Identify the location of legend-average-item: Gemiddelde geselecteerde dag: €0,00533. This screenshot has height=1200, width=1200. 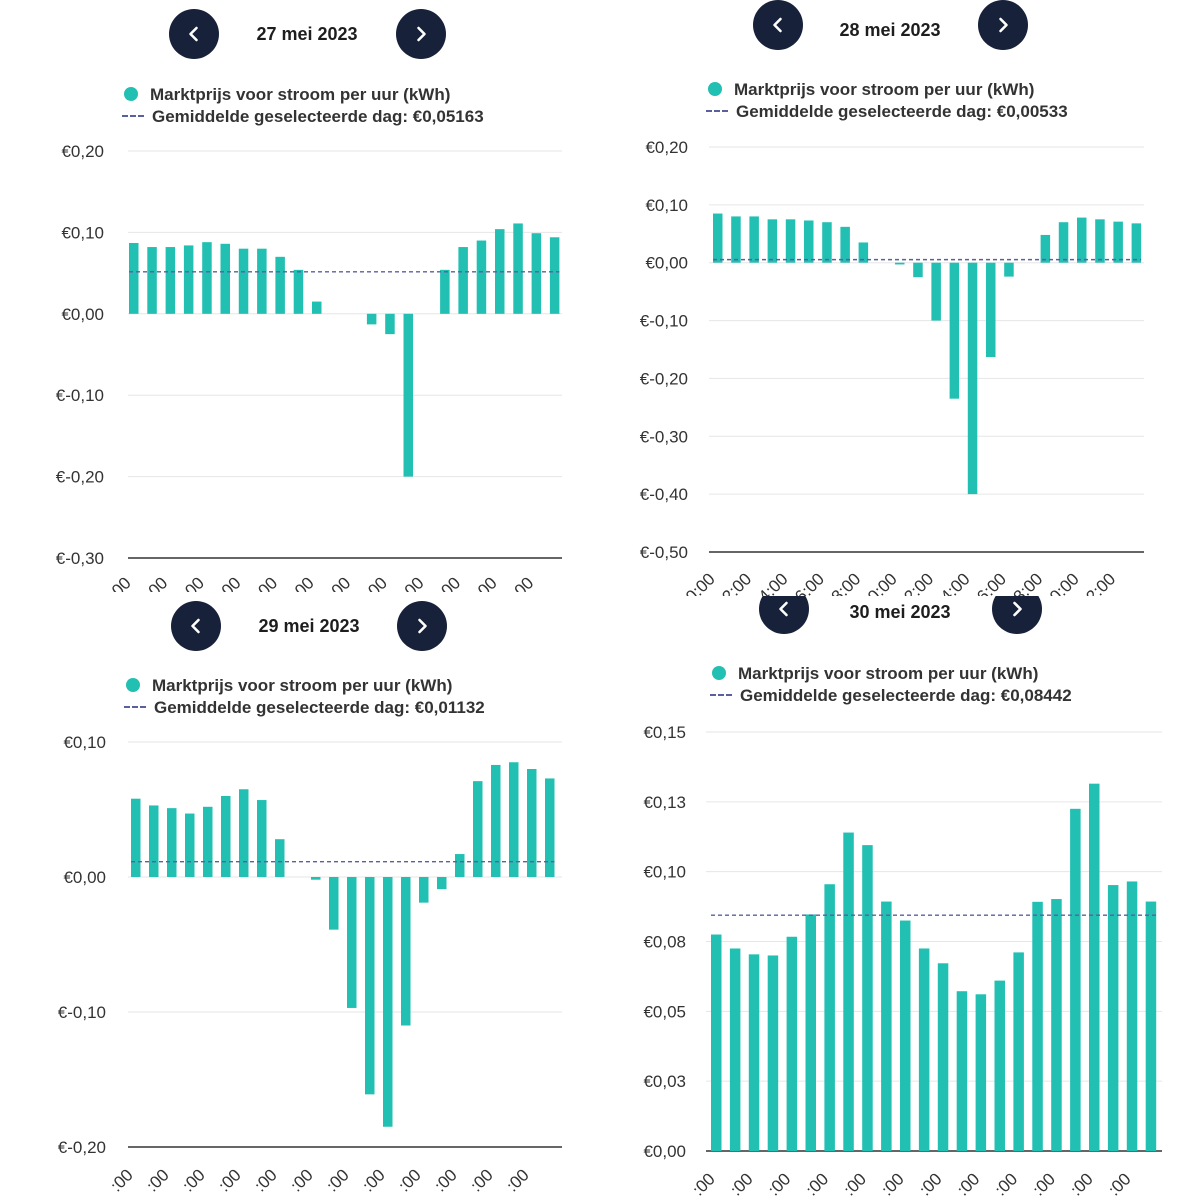
(887, 112).